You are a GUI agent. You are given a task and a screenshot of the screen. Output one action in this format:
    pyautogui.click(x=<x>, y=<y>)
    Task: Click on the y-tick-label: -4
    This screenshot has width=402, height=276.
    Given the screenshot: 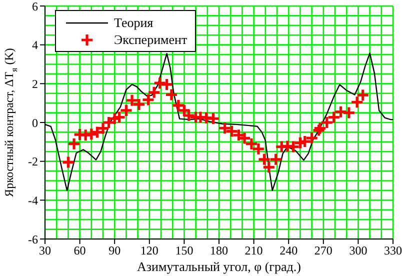 What is the action you would take?
    pyautogui.click(x=33, y=200)
    